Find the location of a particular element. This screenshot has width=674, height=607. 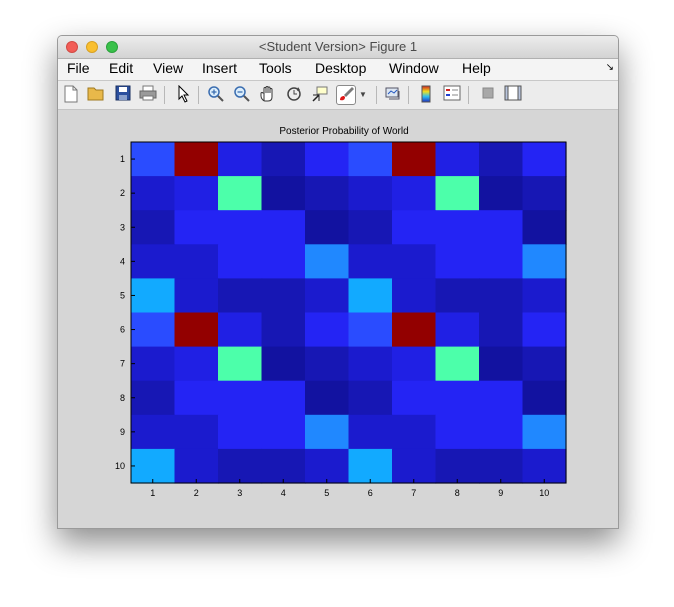

data-cursor-icon is located at coordinates (320, 95).